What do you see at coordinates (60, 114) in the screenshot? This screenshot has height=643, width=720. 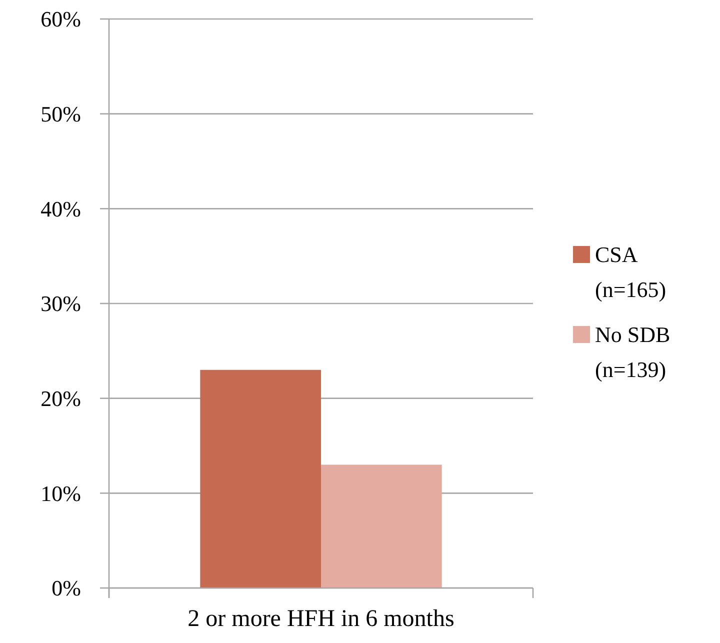 I see `y-tick-label: 50%` at bounding box center [60, 114].